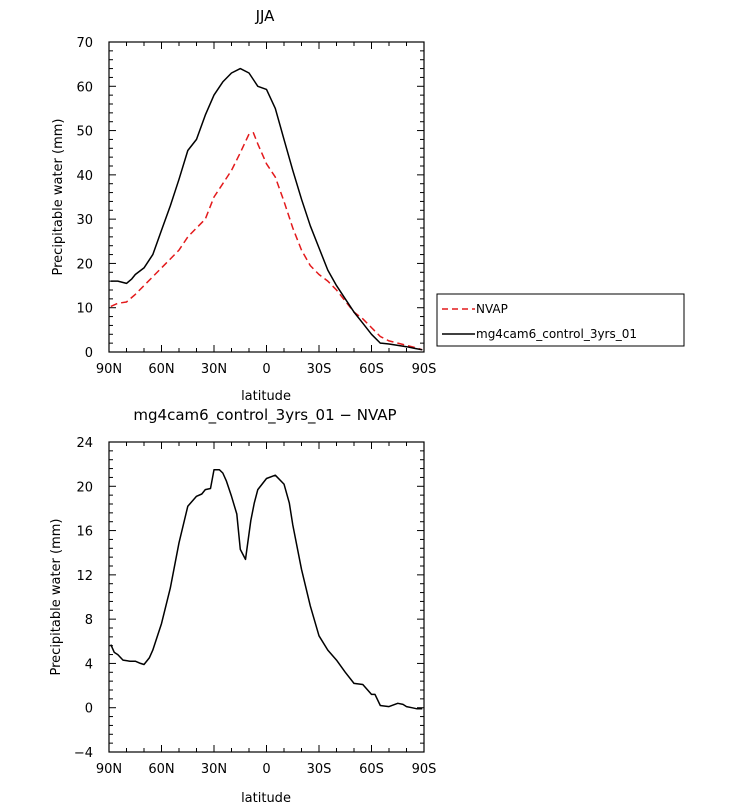 This screenshot has width=732, height=808. Describe the element at coordinates (84, 443) in the screenshot. I see `y-tick-label: 24` at that location.